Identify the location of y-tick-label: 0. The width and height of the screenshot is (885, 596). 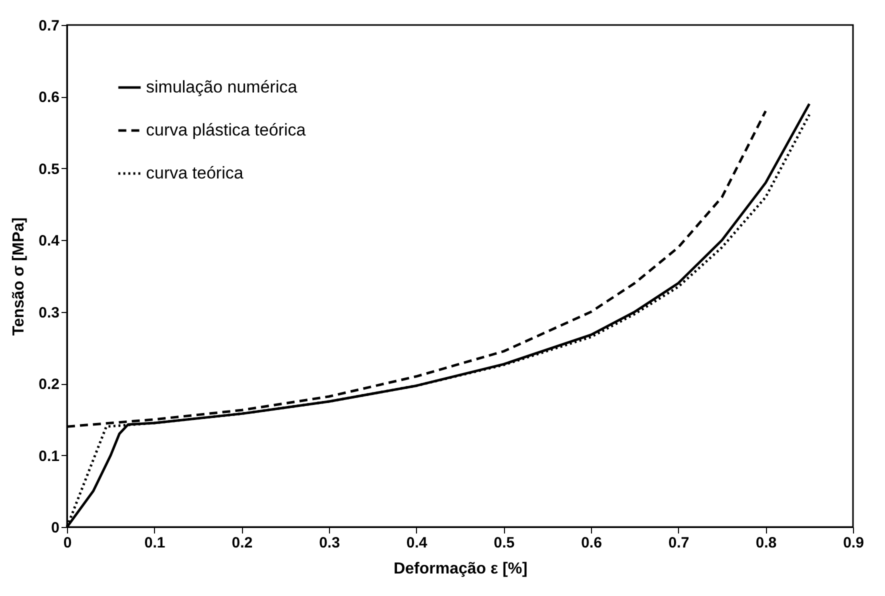
(55, 528).